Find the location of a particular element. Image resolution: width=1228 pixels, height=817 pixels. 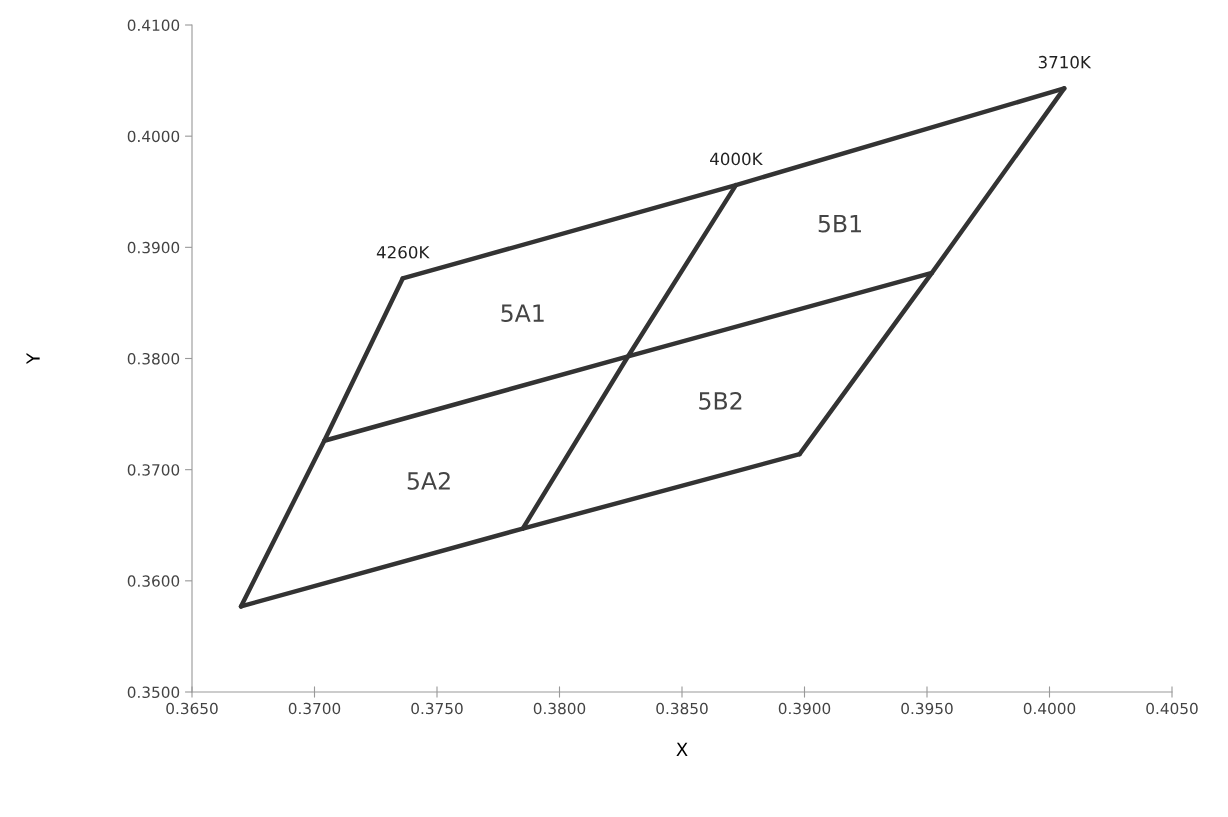

x-axis-title: X is located at coordinates (682, 749).